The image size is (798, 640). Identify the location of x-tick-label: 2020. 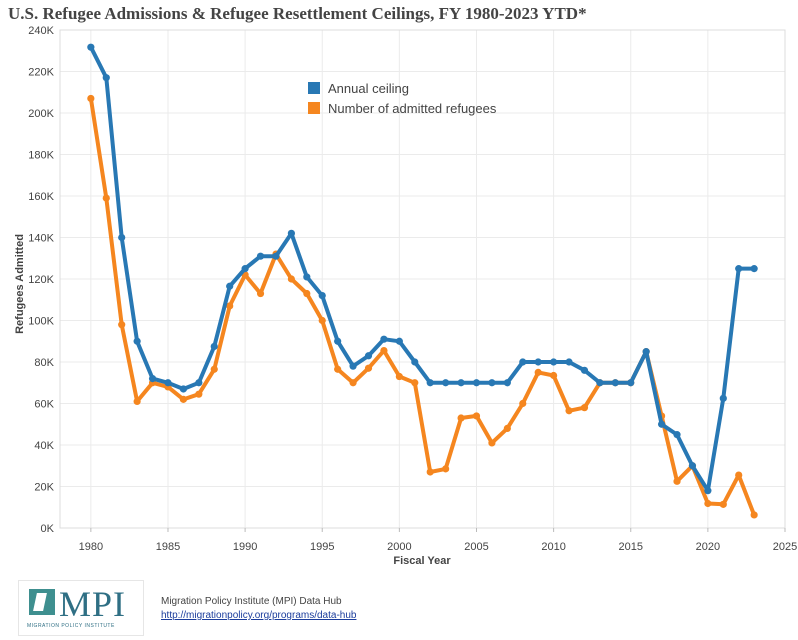
(708, 547).